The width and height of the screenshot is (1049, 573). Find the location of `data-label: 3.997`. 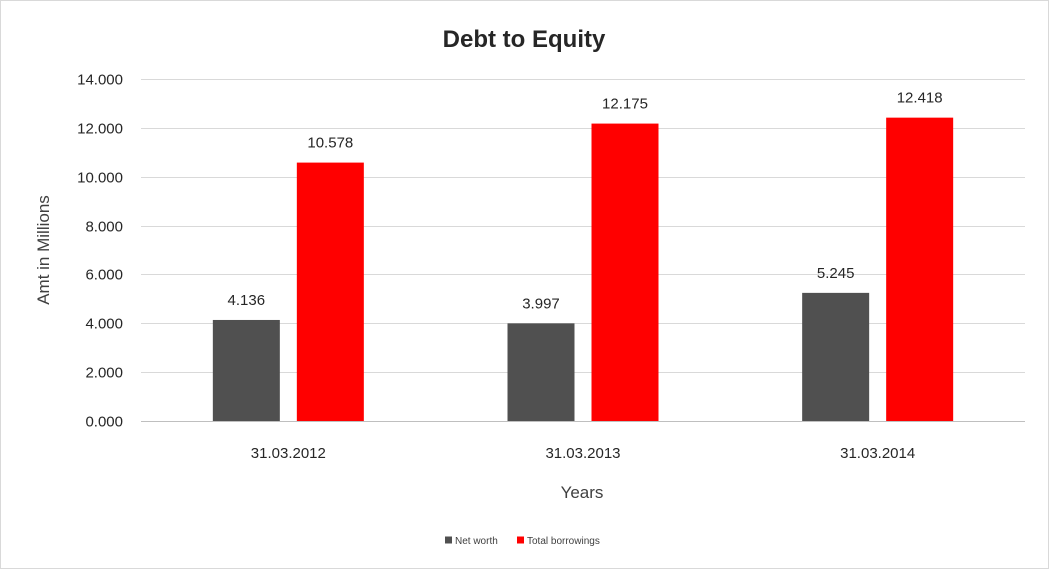

data-label: 3.997 is located at coordinates (541, 303).